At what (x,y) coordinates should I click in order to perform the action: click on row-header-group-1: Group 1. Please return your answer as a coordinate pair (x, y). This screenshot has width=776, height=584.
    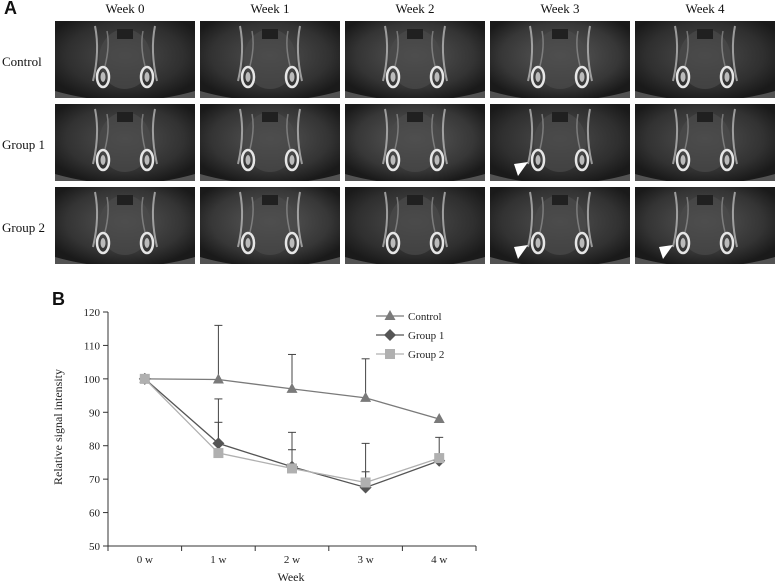
    Looking at the image, I should click on (23, 144).